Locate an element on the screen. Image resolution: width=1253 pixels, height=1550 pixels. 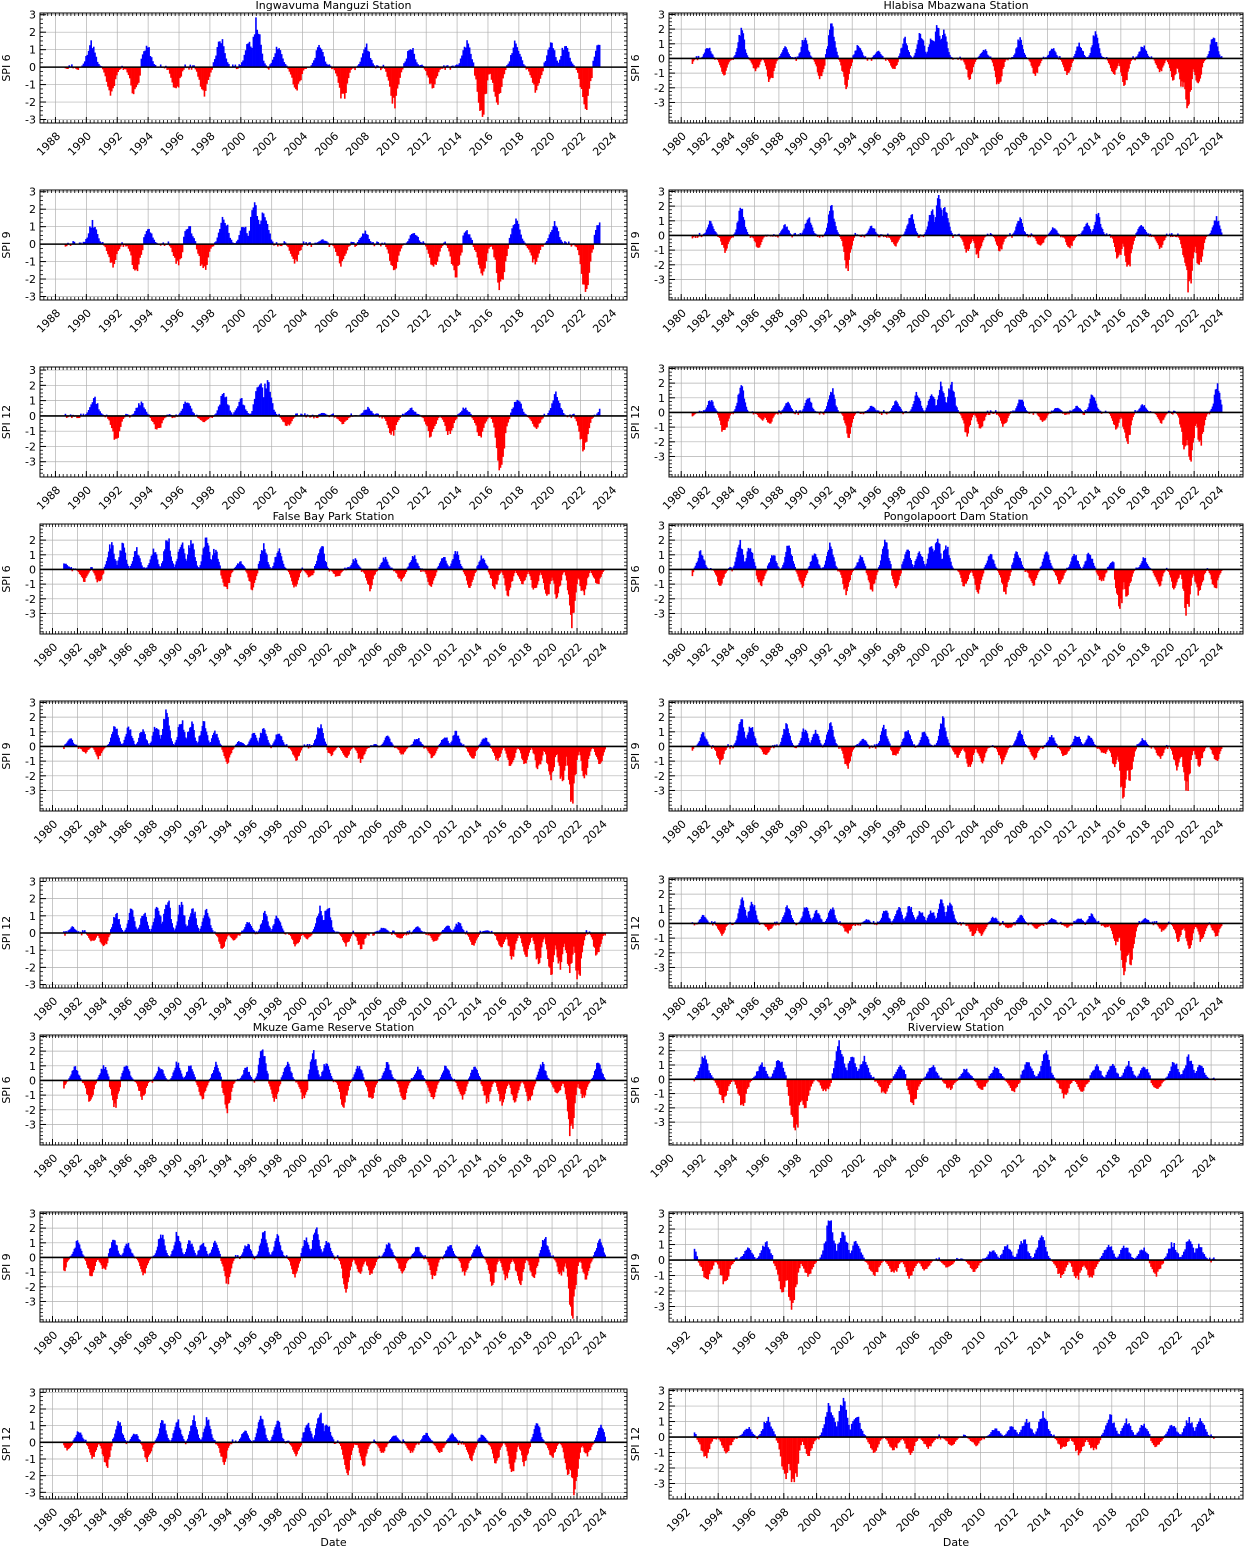
plot-frame is located at coordinates (956, 245).